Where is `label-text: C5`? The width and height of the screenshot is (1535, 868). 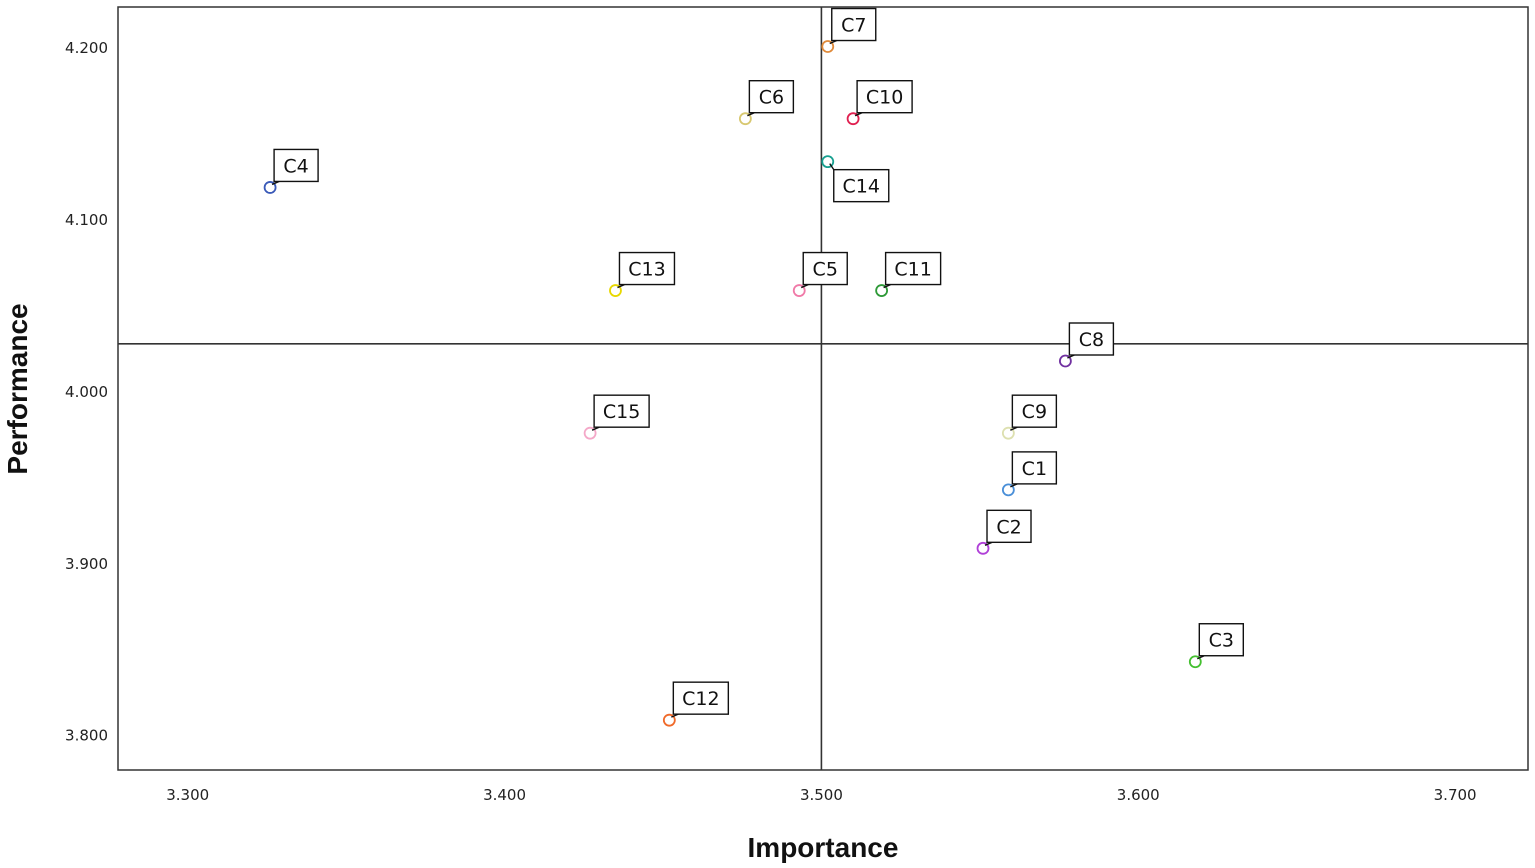 label-text: C5 is located at coordinates (825, 270).